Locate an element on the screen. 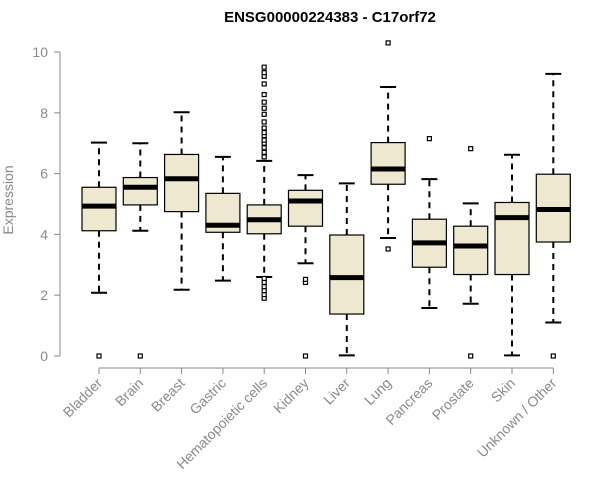 The width and height of the screenshot is (600, 500). y-axis: 0 2 4 6 8 10 is located at coordinates (46, 204).